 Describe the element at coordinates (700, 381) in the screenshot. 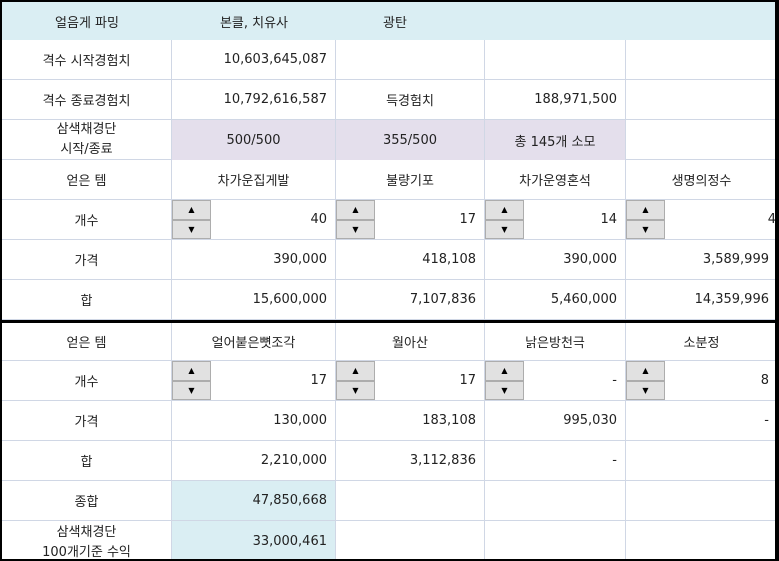

I see `cell-table2-count: ▲ ▼ 8` at that location.